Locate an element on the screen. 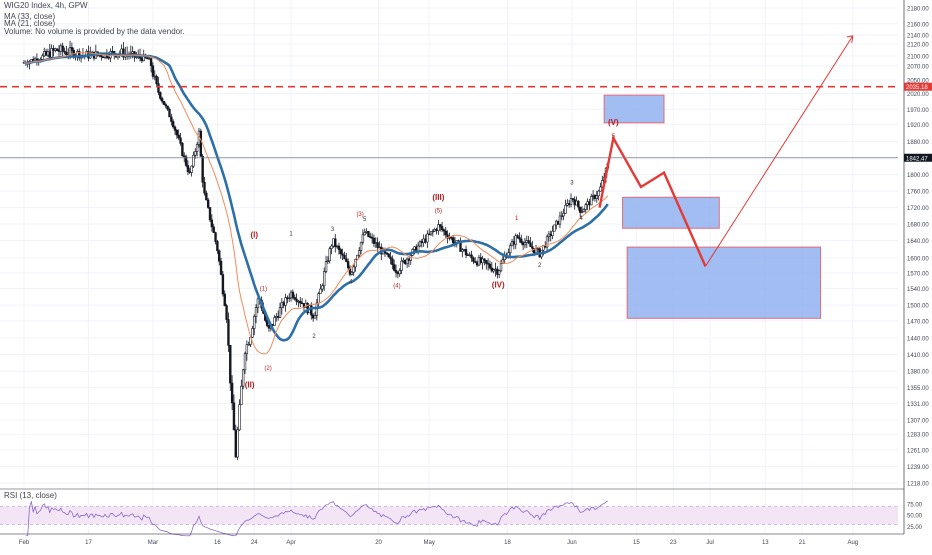 The height and width of the screenshot is (555, 932). legend-ma33: MA (33, close) is located at coordinates (29, 16).